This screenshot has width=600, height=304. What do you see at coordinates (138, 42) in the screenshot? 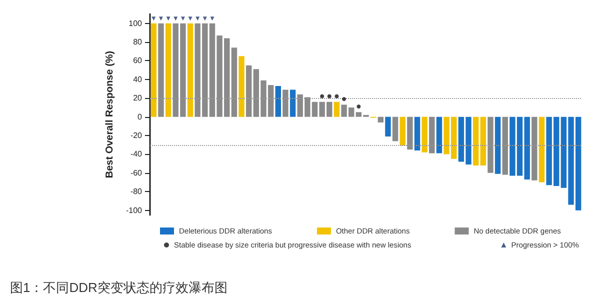
I see `y-tick-label: 80` at bounding box center [138, 42].